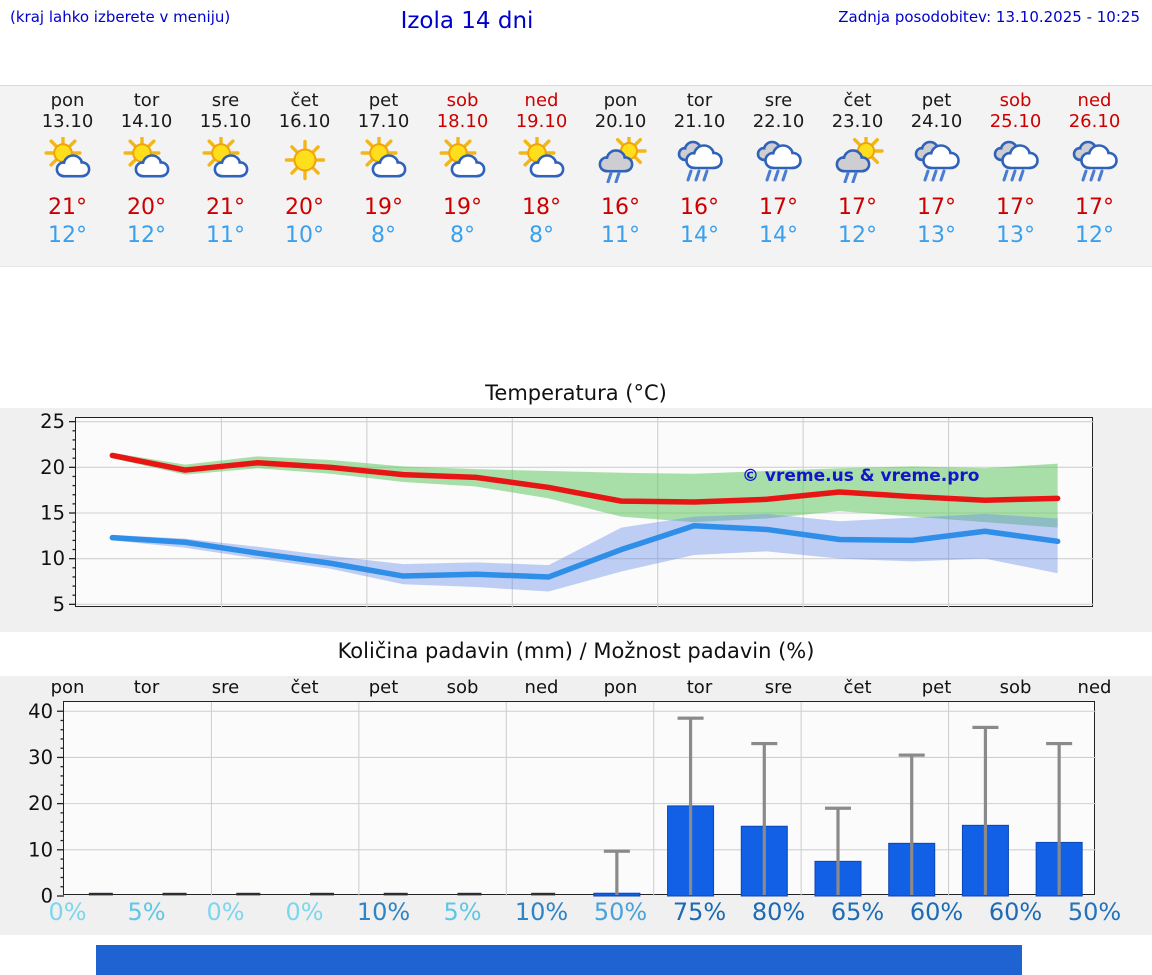  I want to click on forecast-day-column: čet 23.10 17° 12°, so click(857, 177).